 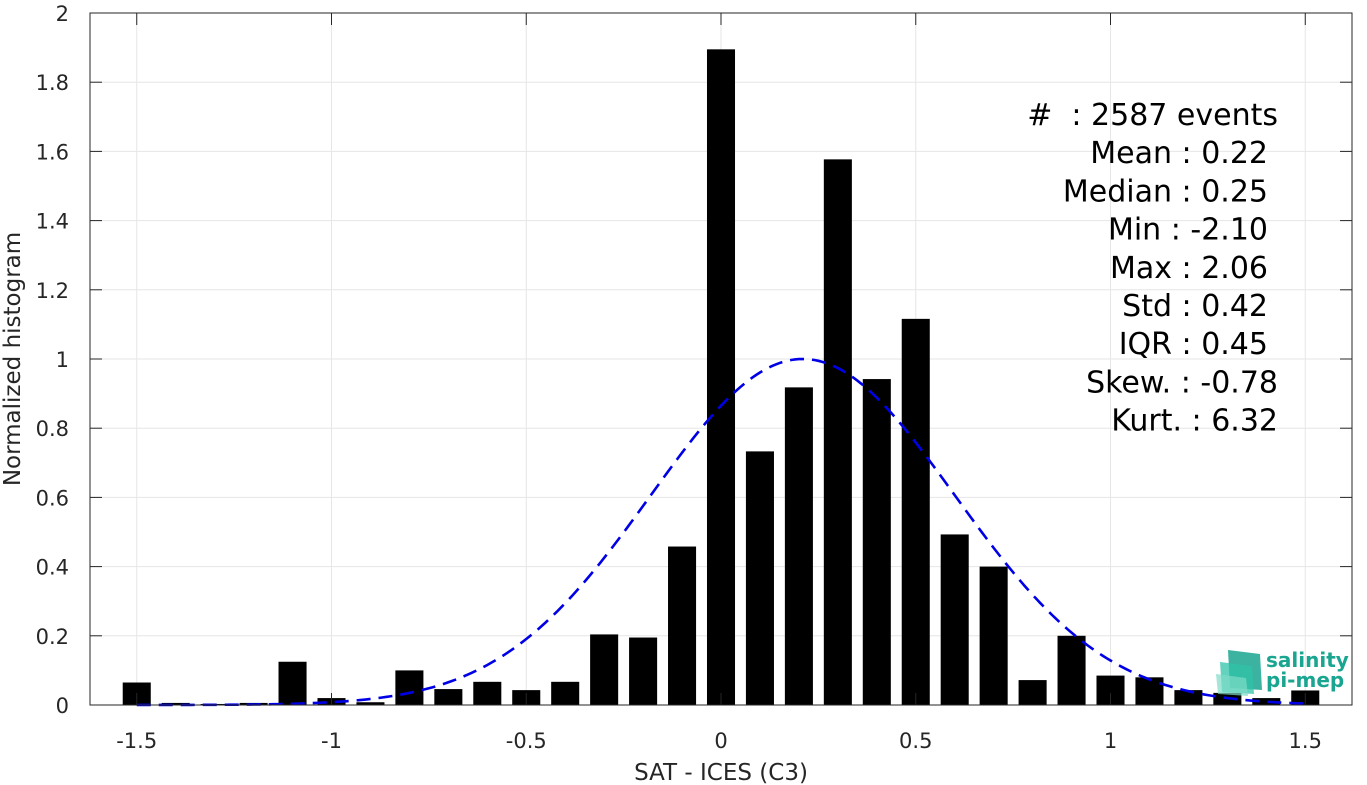 What do you see at coordinates (721, 772) in the screenshot?
I see `x-axis-title: SAT - ICES (C3)` at bounding box center [721, 772].